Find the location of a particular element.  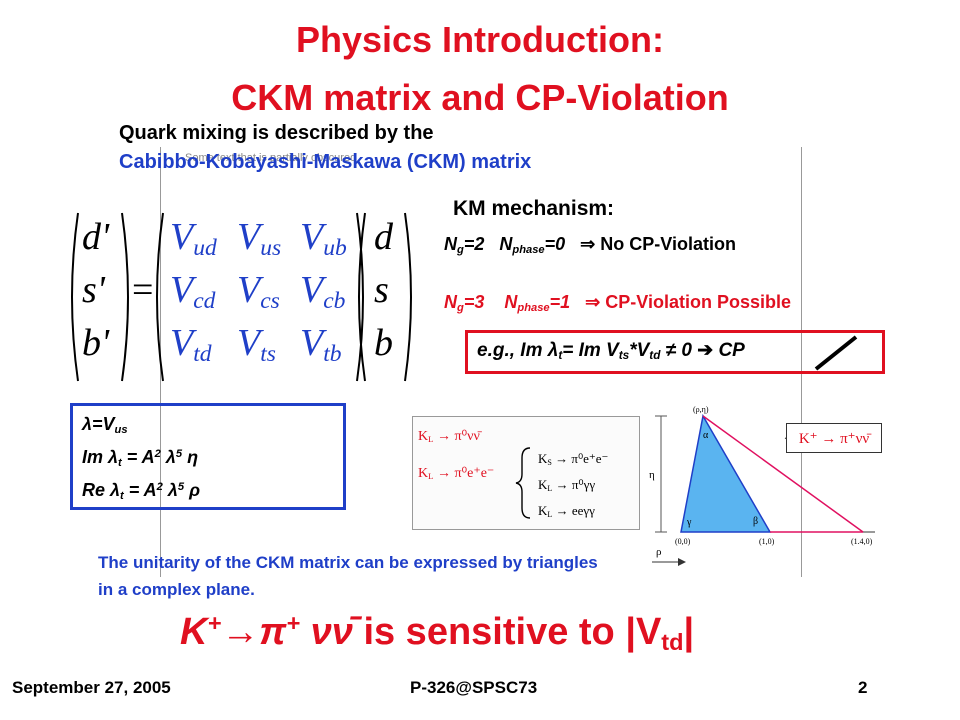

v-us: Vus is located at coordinates (259, 238).